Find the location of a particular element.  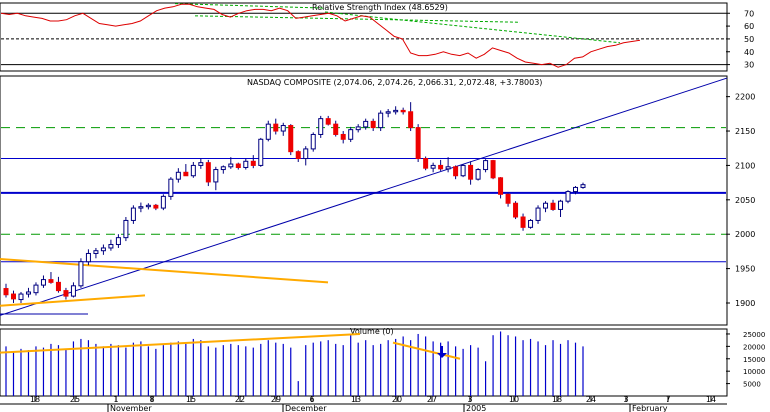

rsi-panel-title: Relative Strength Index (48.6529) is located at coordinates (380, 7).